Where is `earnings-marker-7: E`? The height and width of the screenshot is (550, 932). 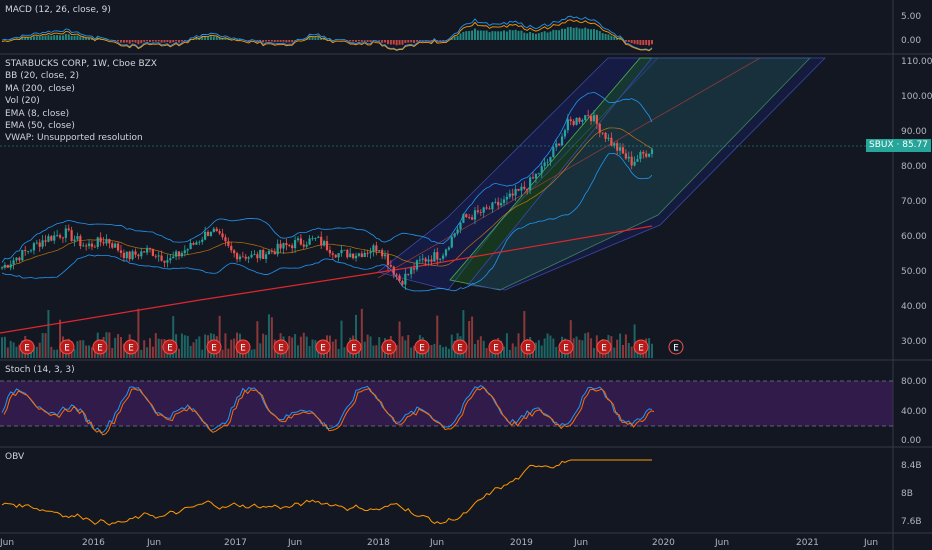 earnings-marker-7: E is located at coordinates (281, 347).